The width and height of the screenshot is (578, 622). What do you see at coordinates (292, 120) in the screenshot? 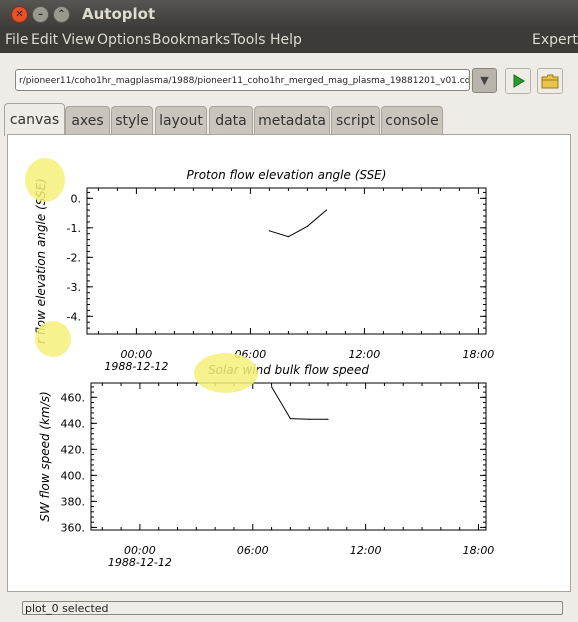
I see `tab-metadata: metadata` at bounding box center [292, 120].